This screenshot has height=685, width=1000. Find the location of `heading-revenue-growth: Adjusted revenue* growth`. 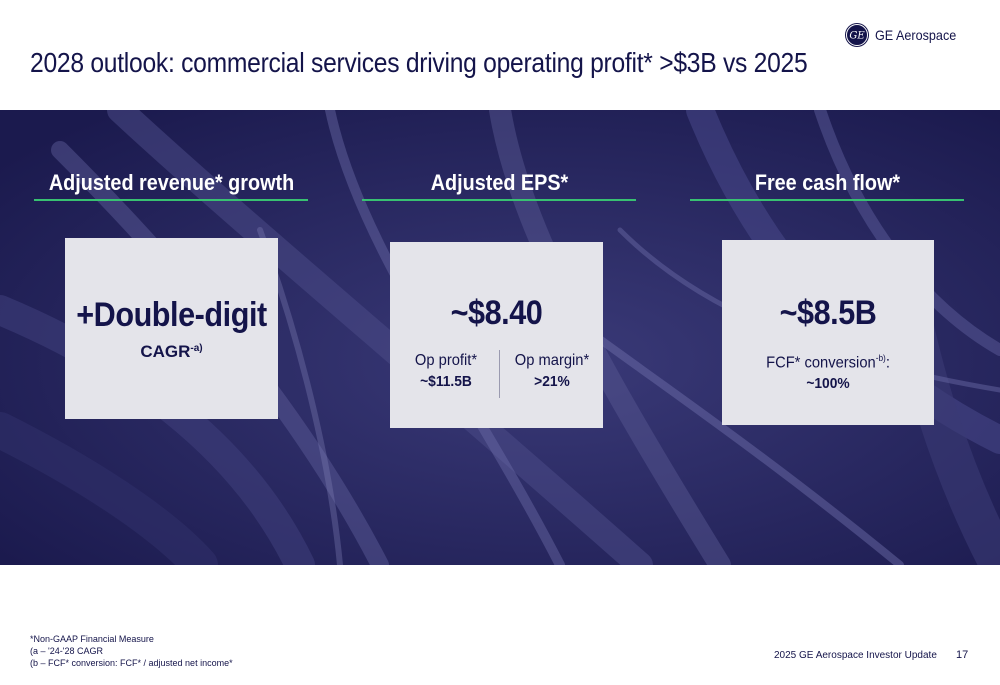

heading-revenue-growth: Adjusted revenue* growth is located at coordinates (171, 182).